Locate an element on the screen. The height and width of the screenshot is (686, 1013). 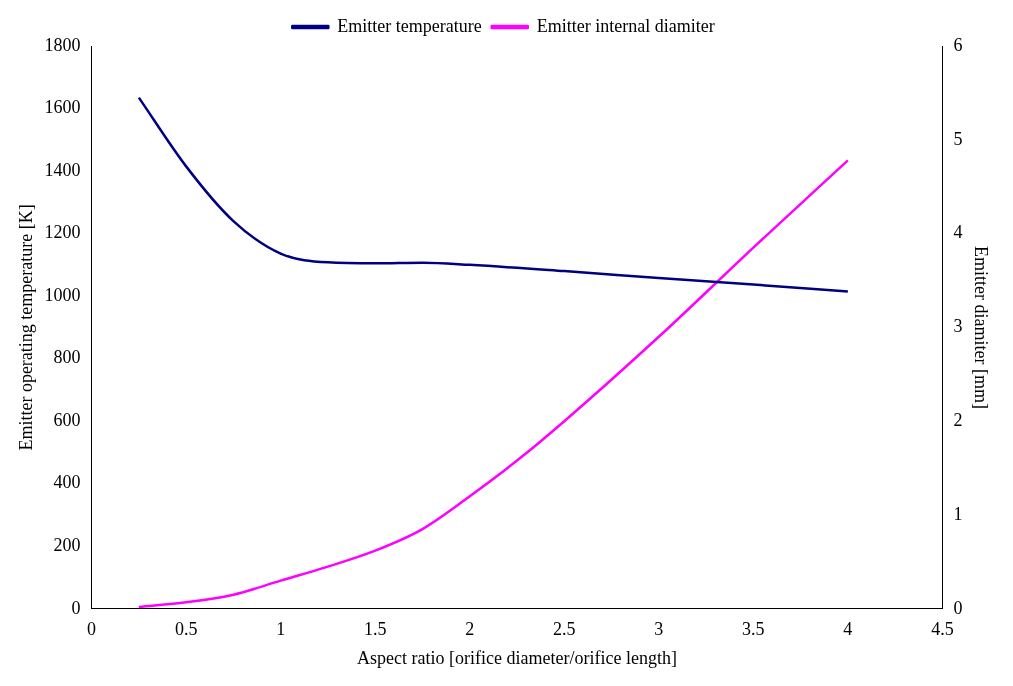
y2-tick-label: 4 is located at coordinates (958, 232).